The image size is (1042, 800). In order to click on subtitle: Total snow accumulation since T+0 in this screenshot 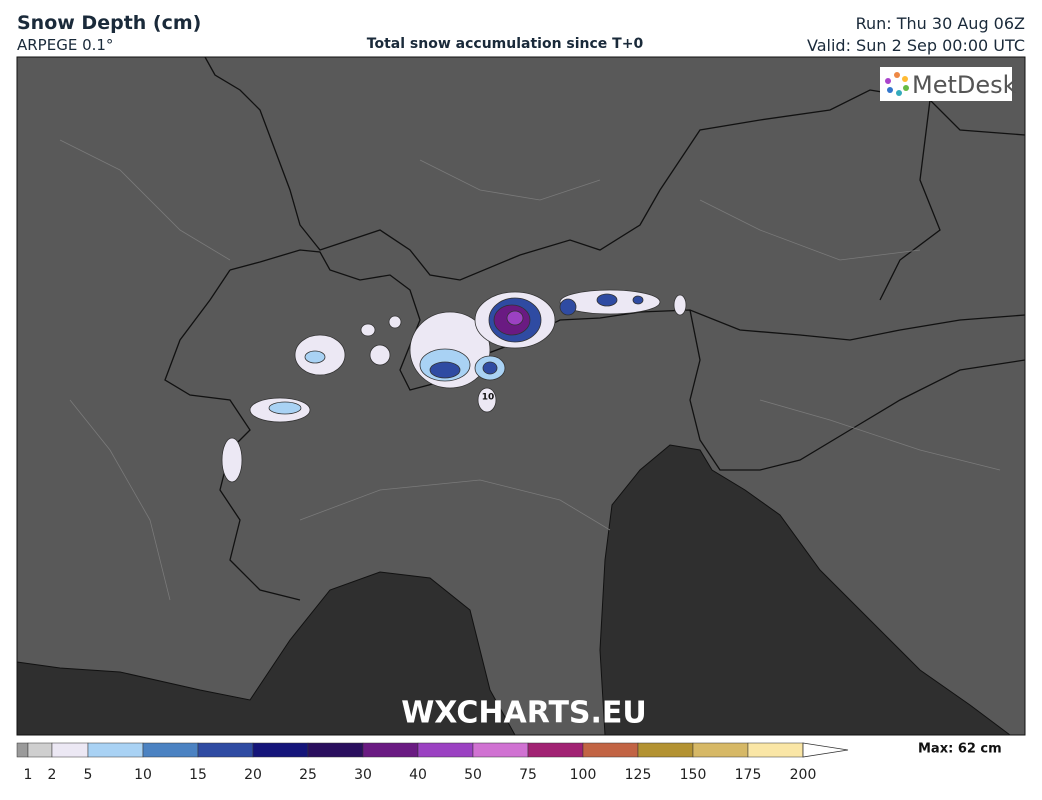, I will do `click(505, 44)`.